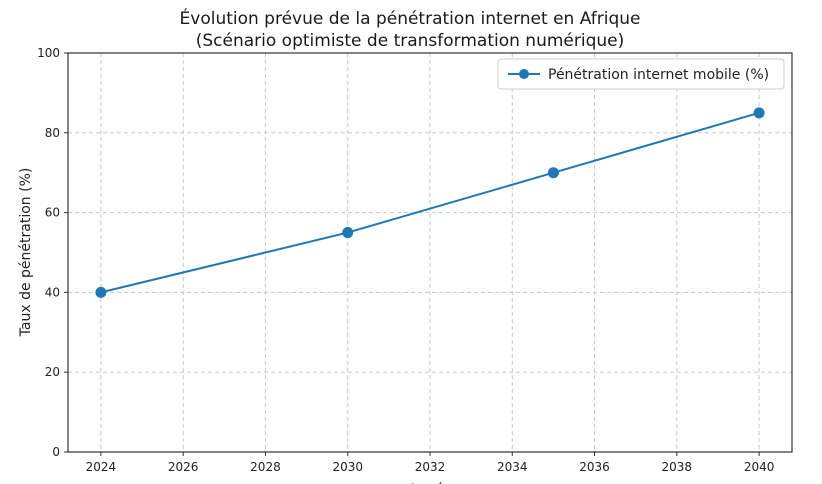  Describe the element at coordinates (52, 372) in the screenshot. I see `y-tick-label: 20` at that location.